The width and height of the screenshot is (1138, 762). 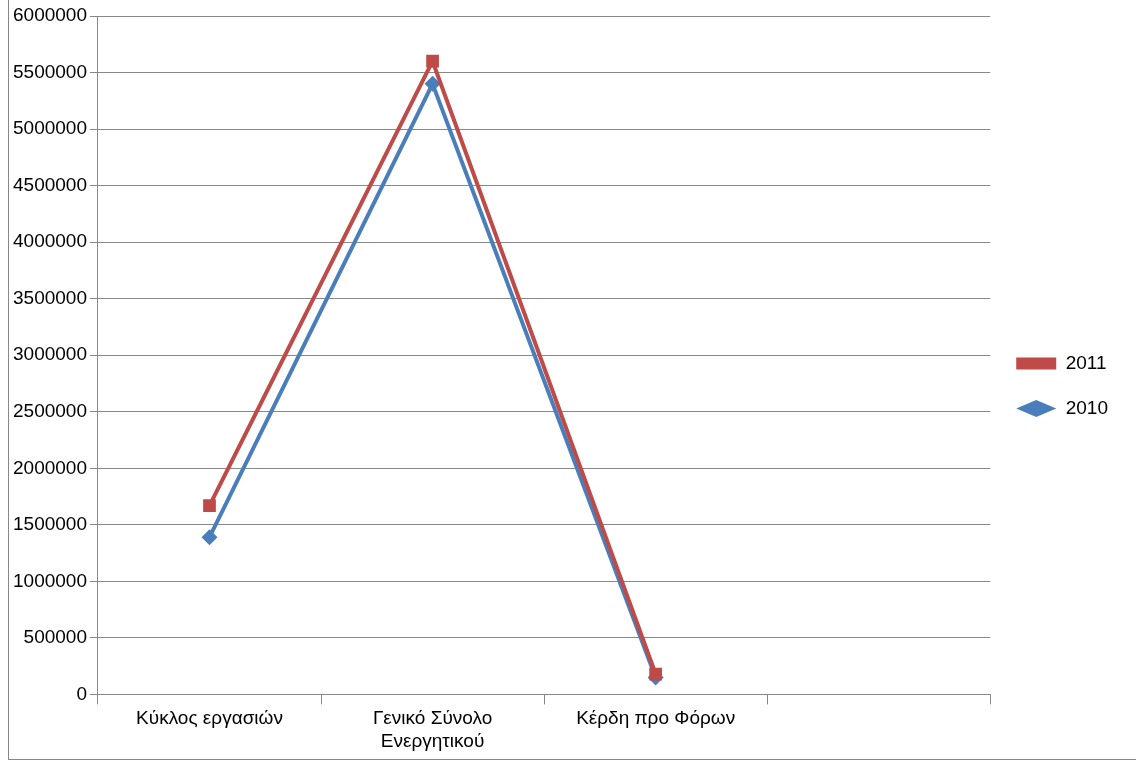 I want to click on y-tick-label: 5000000, so click(x=50, y=128).